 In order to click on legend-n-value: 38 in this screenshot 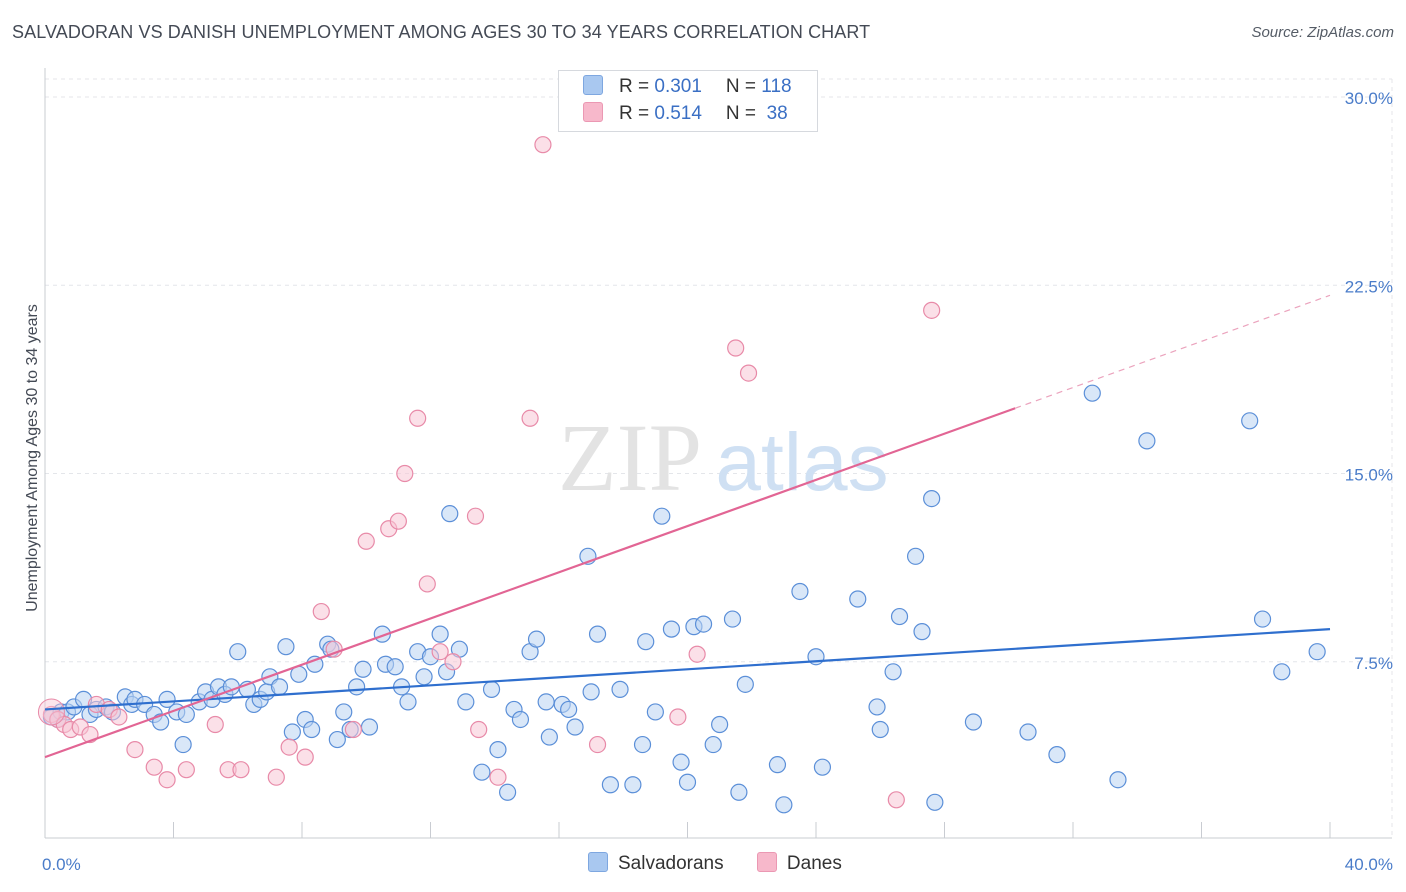, I will do `click(774, 113)`.